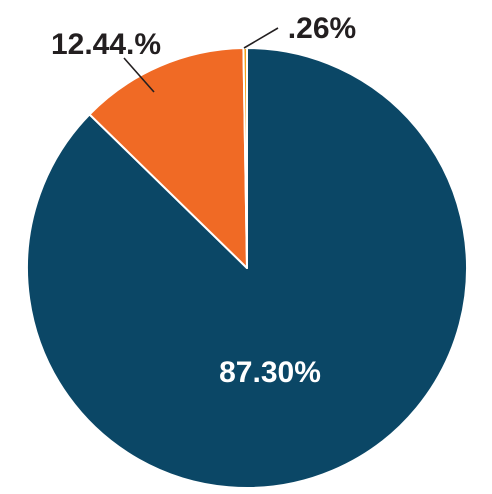 The image size is (492, 494). I want to click on slice-label-3: .26%, so click(322, 28).